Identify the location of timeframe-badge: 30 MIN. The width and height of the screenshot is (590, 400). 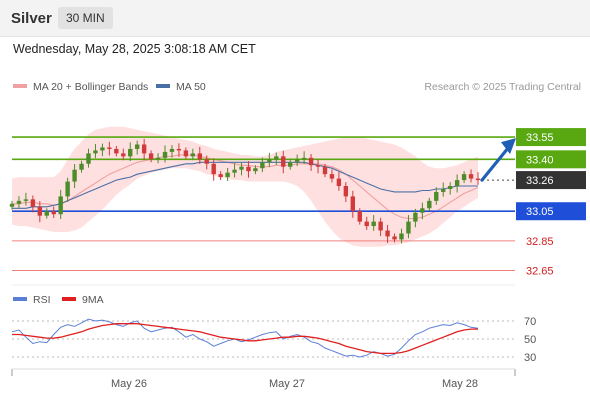
(85, 18).